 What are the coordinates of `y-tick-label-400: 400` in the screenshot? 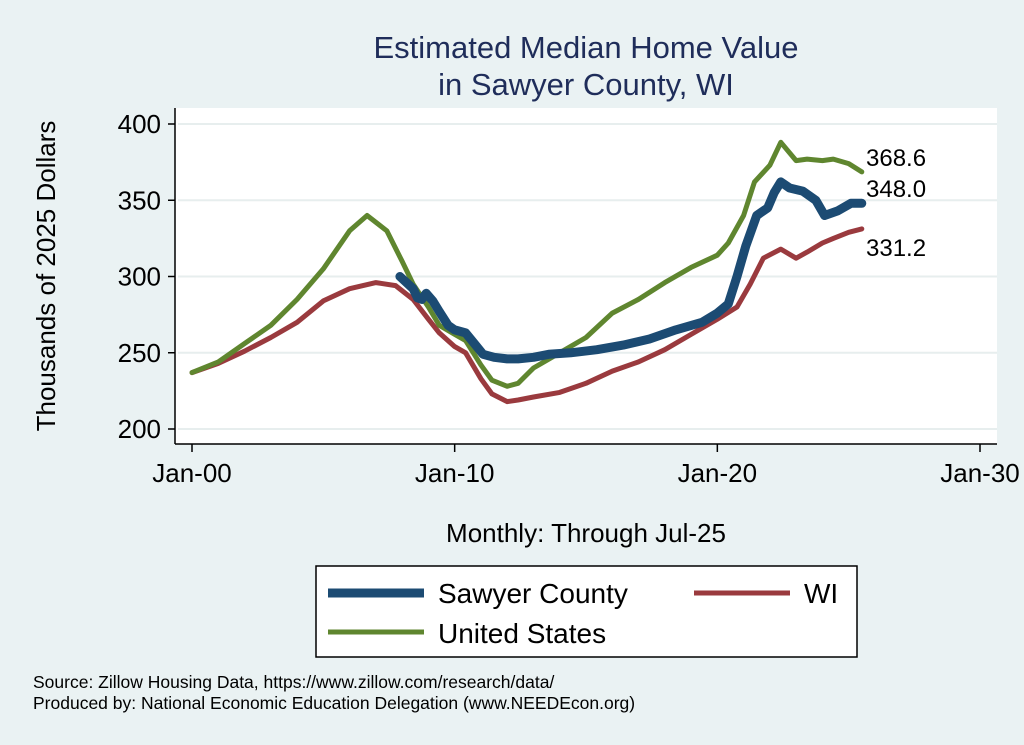 It's located at (139, 124).